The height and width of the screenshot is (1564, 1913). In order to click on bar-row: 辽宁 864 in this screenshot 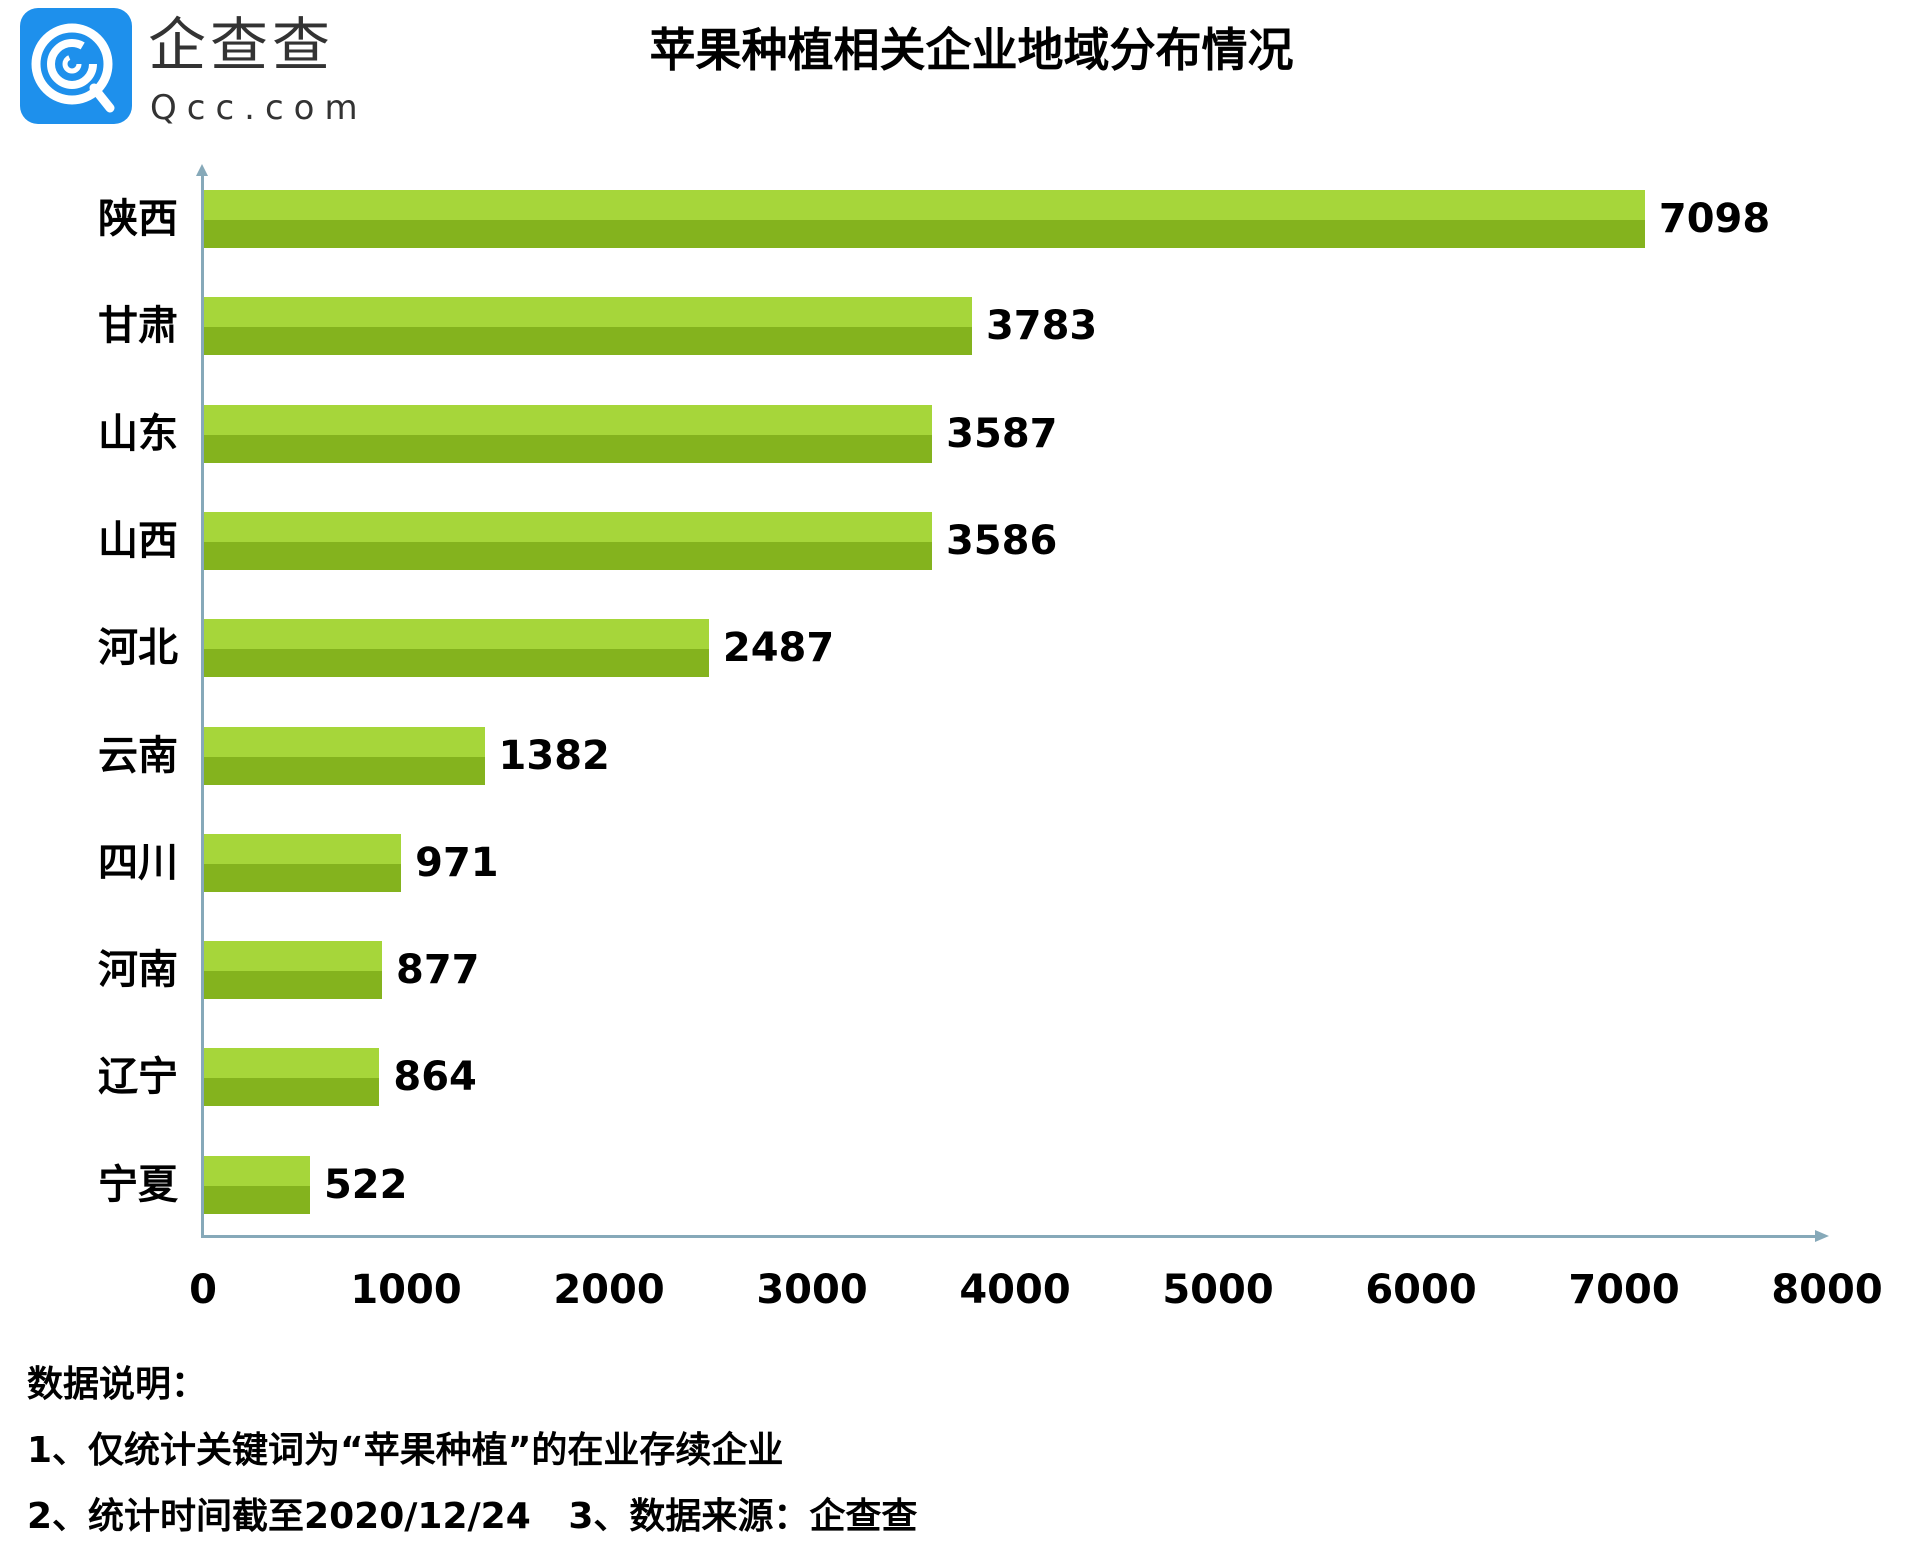, I will do `click(956, 1077)`.